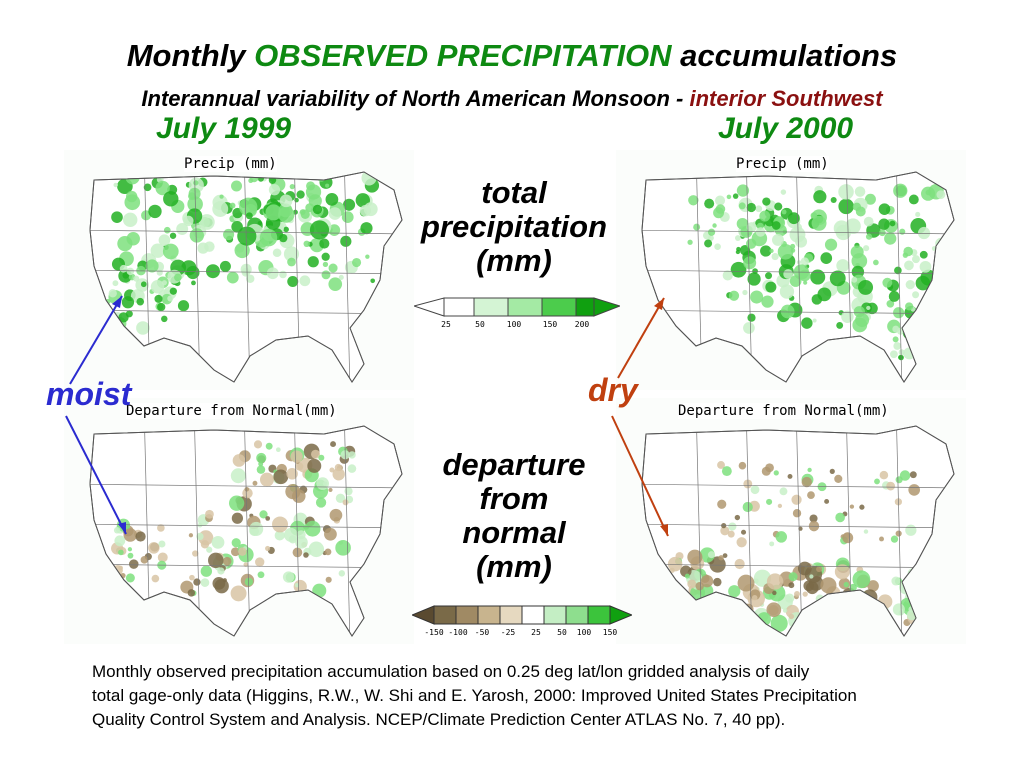 This screenshot has height=768, width=1024. What do you see at coordinates (610, 632) in the screenshot?
I see `colorbar-departure-tick: 150` at bounding box center [610, 632].